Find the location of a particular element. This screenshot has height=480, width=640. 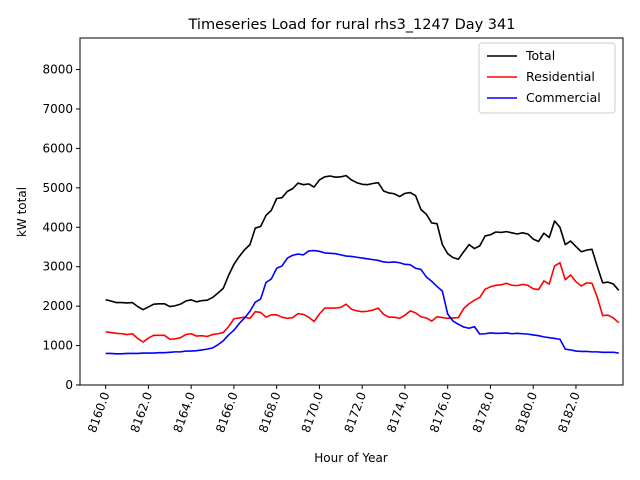

legend-label-residential: Residential is located at coordinates (560, 76).